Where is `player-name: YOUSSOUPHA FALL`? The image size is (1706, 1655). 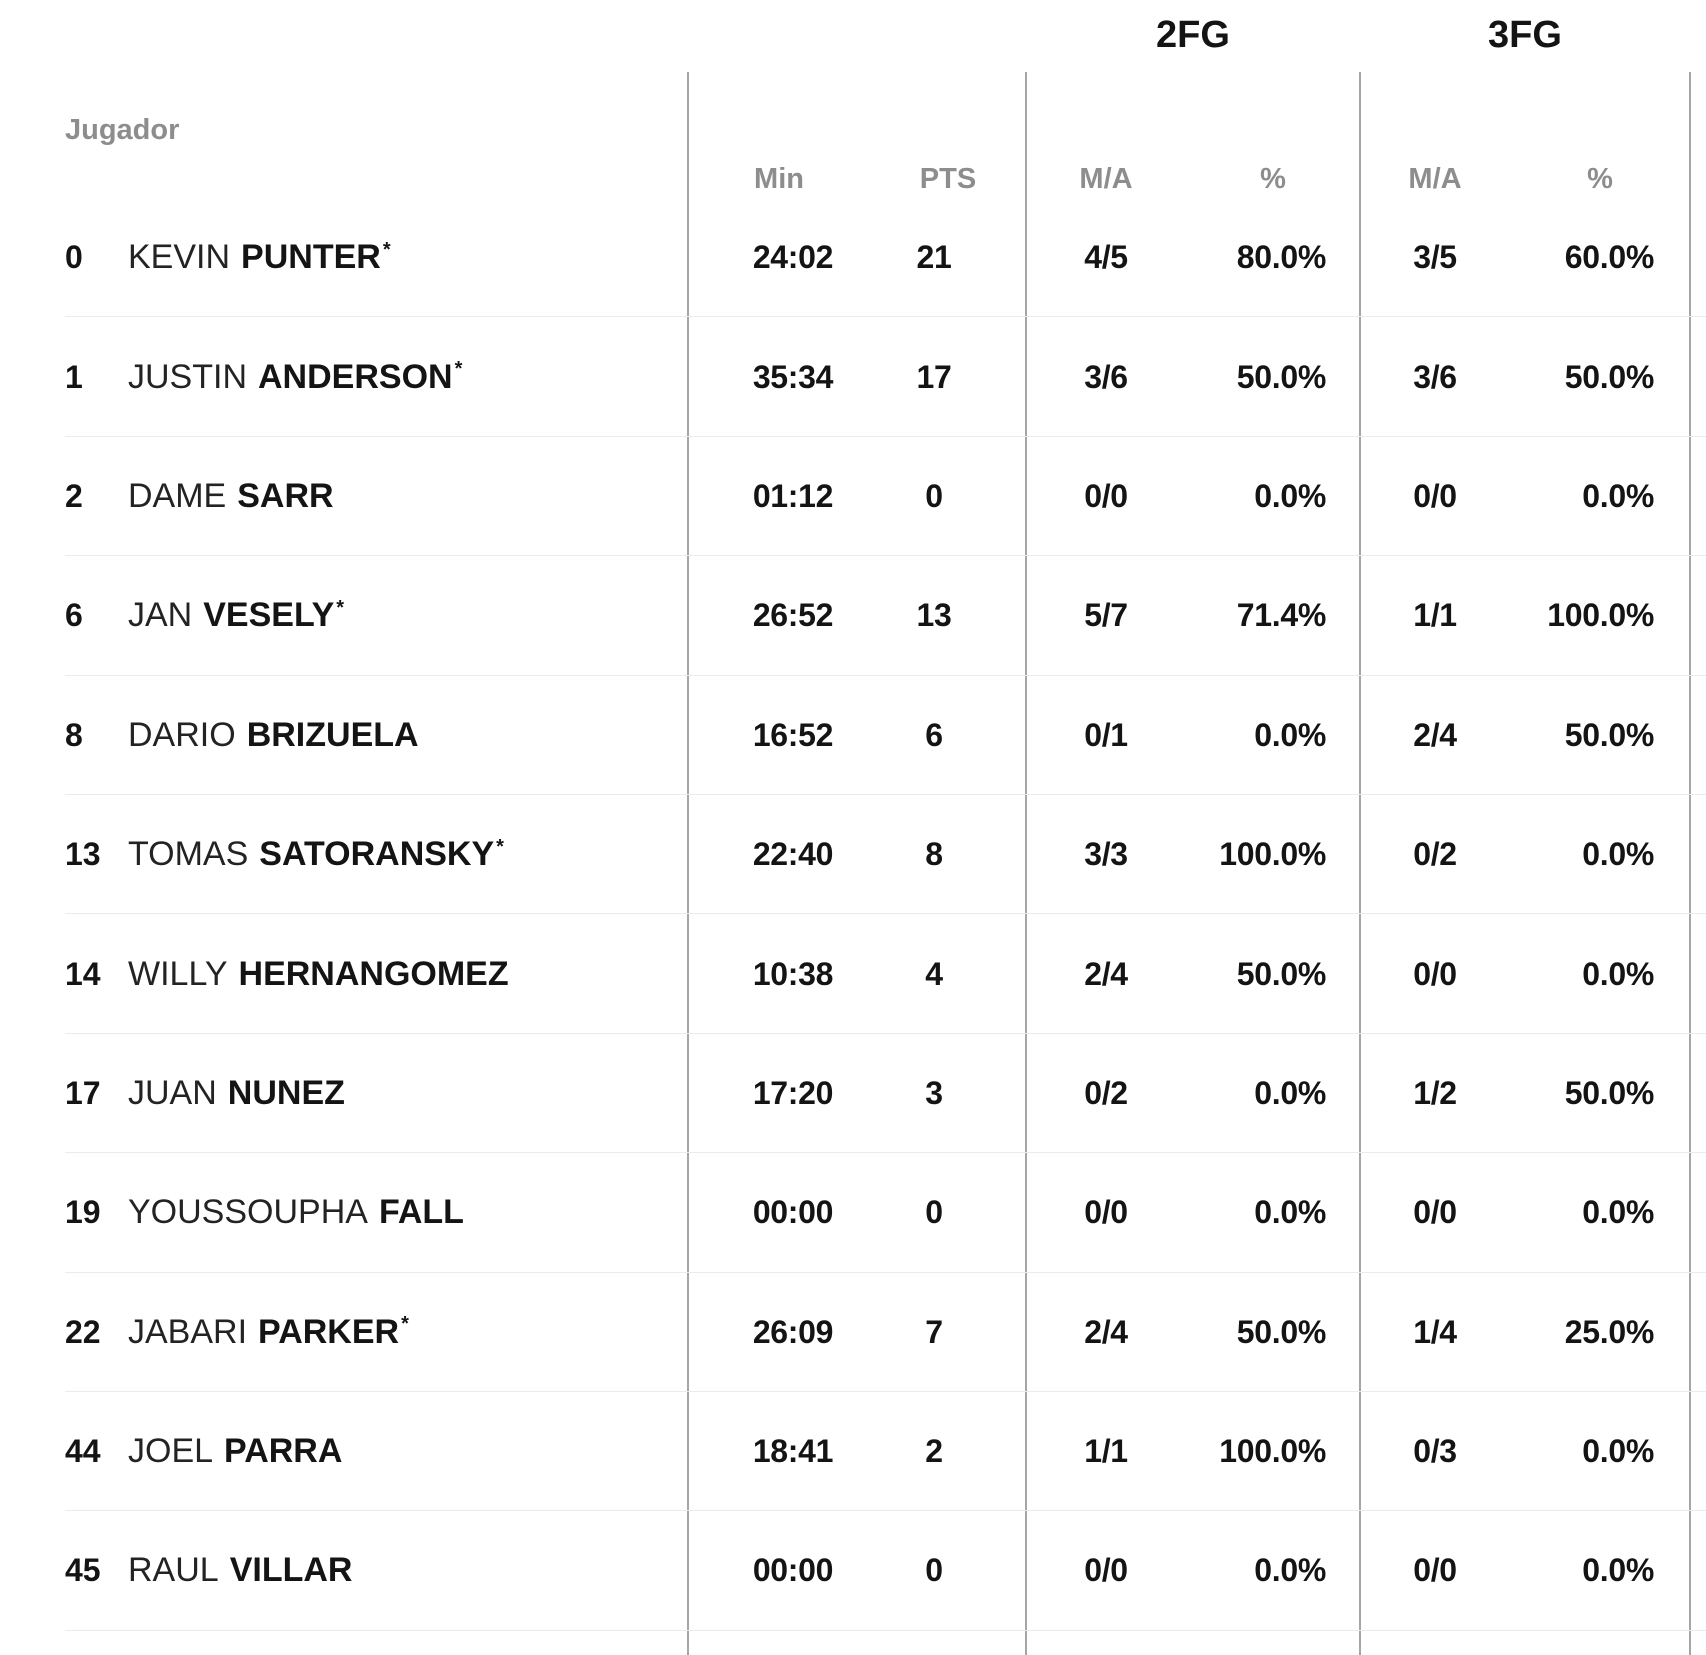 player-name: YOUSSOUPHA FALL is located at coordinates (296, 1212).